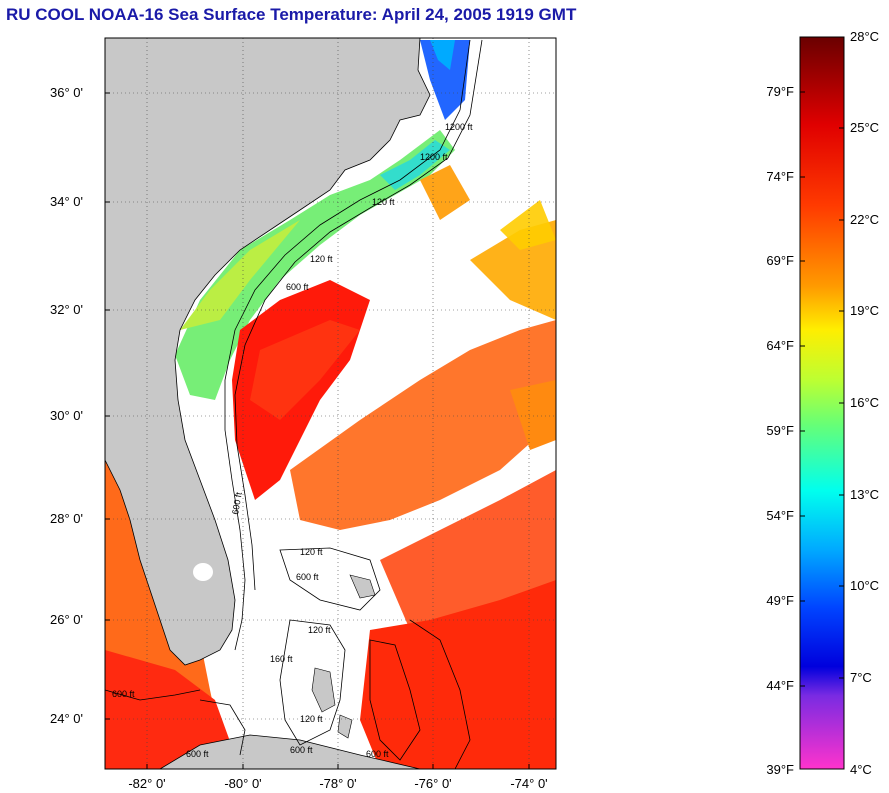 Image resolution: width=889 pixels, height=793 pixels. Describe the element at coordinates (66, 718) in the screenshot. I see `lat-label: 24° 0'` at that location.